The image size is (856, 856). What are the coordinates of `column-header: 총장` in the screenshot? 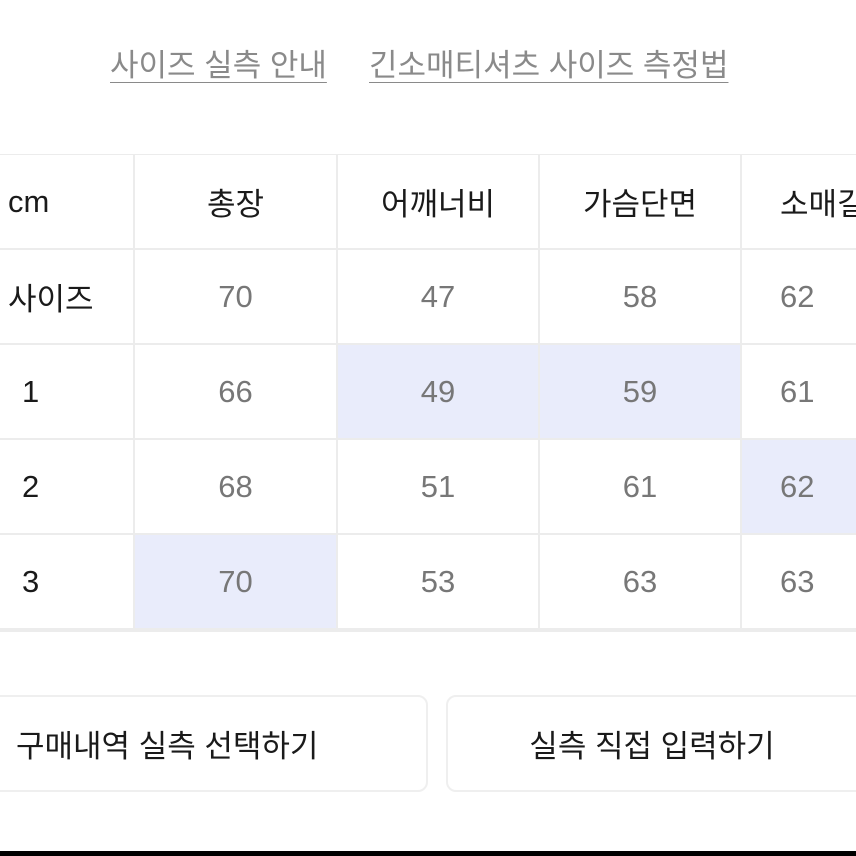 It's located at (235, 201).